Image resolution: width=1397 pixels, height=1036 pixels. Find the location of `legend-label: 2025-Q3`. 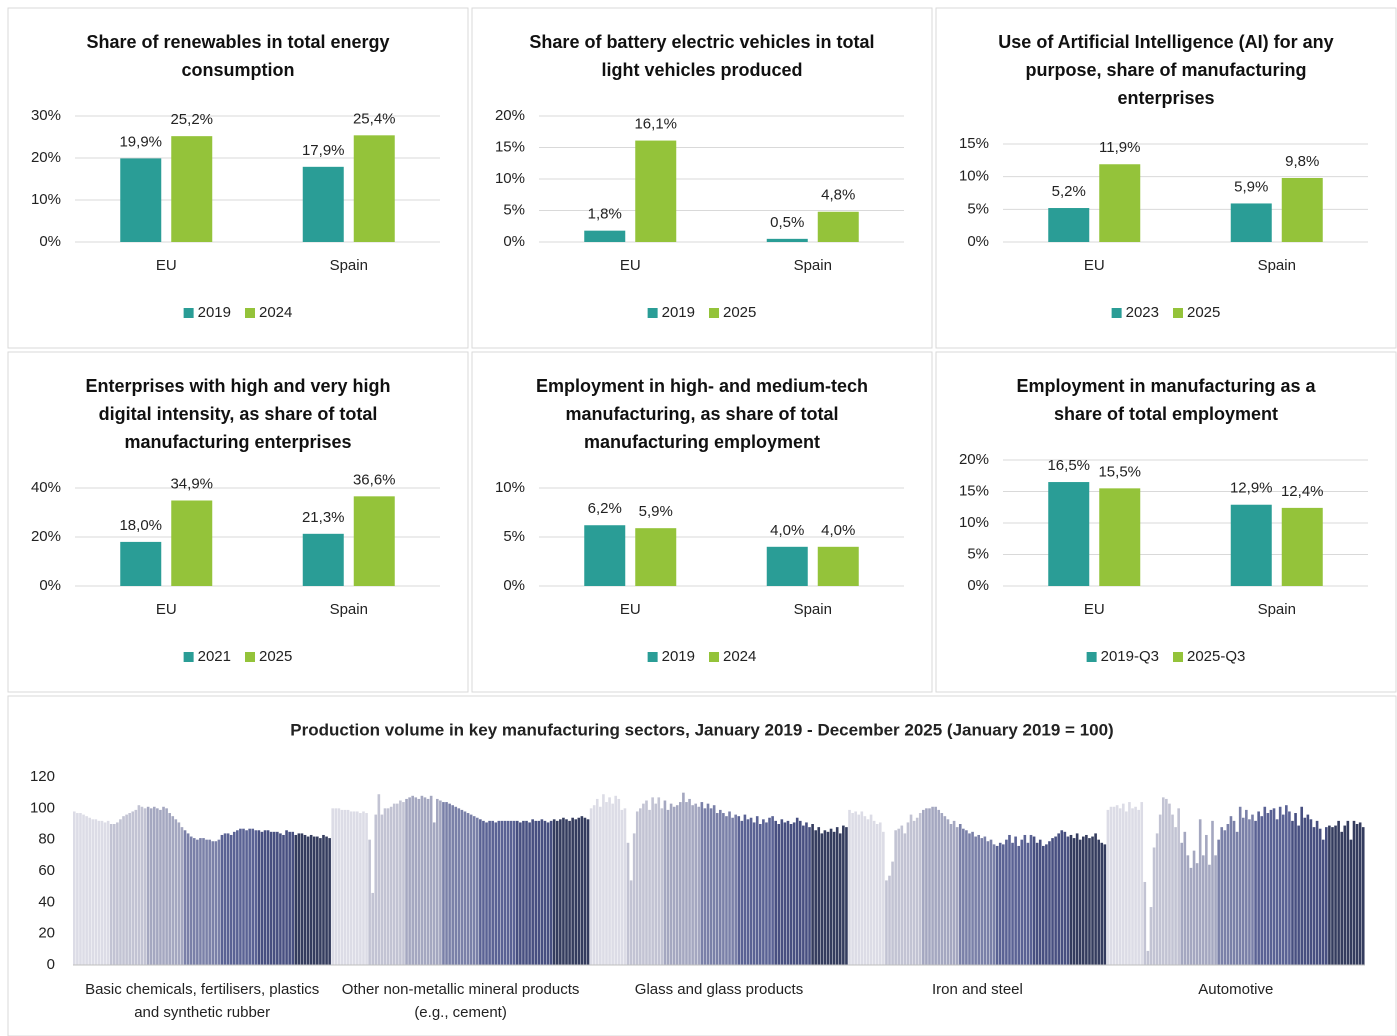

legend-label: 2025-Q3 is located at coordinates (1216, 656).